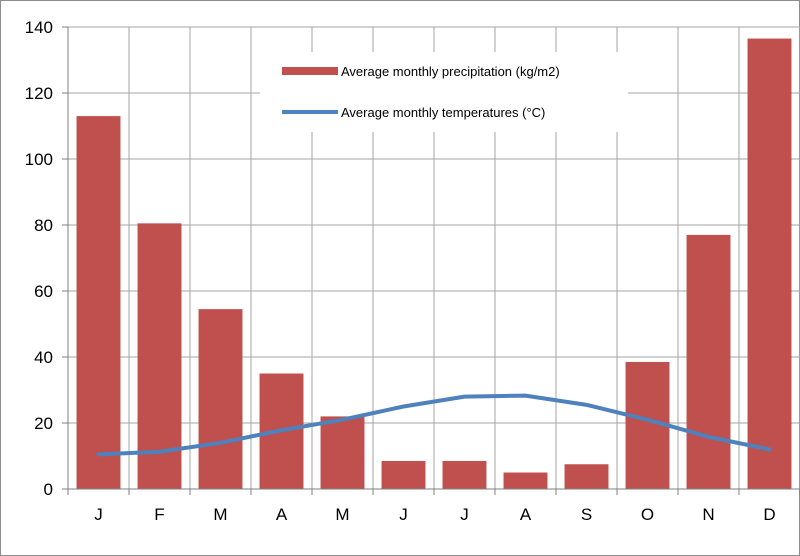  Describe the element at coordinates (310, 71) in the screenshot. I see `legend-swatch-precipitation` at that location.